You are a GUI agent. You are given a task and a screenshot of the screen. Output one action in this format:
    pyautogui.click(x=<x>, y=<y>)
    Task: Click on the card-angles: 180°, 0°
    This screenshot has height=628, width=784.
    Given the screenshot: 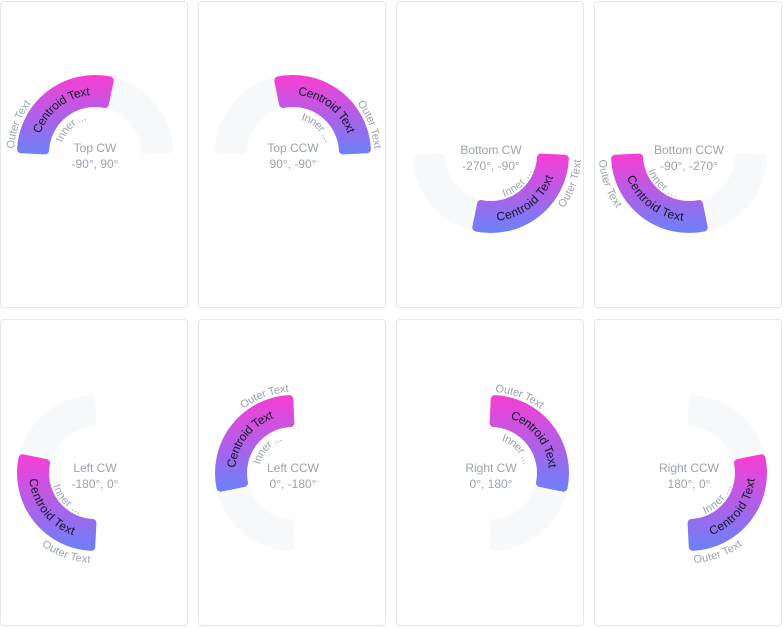 What is the action you would take?
    pyautogui.click(x=689, y=484)
    